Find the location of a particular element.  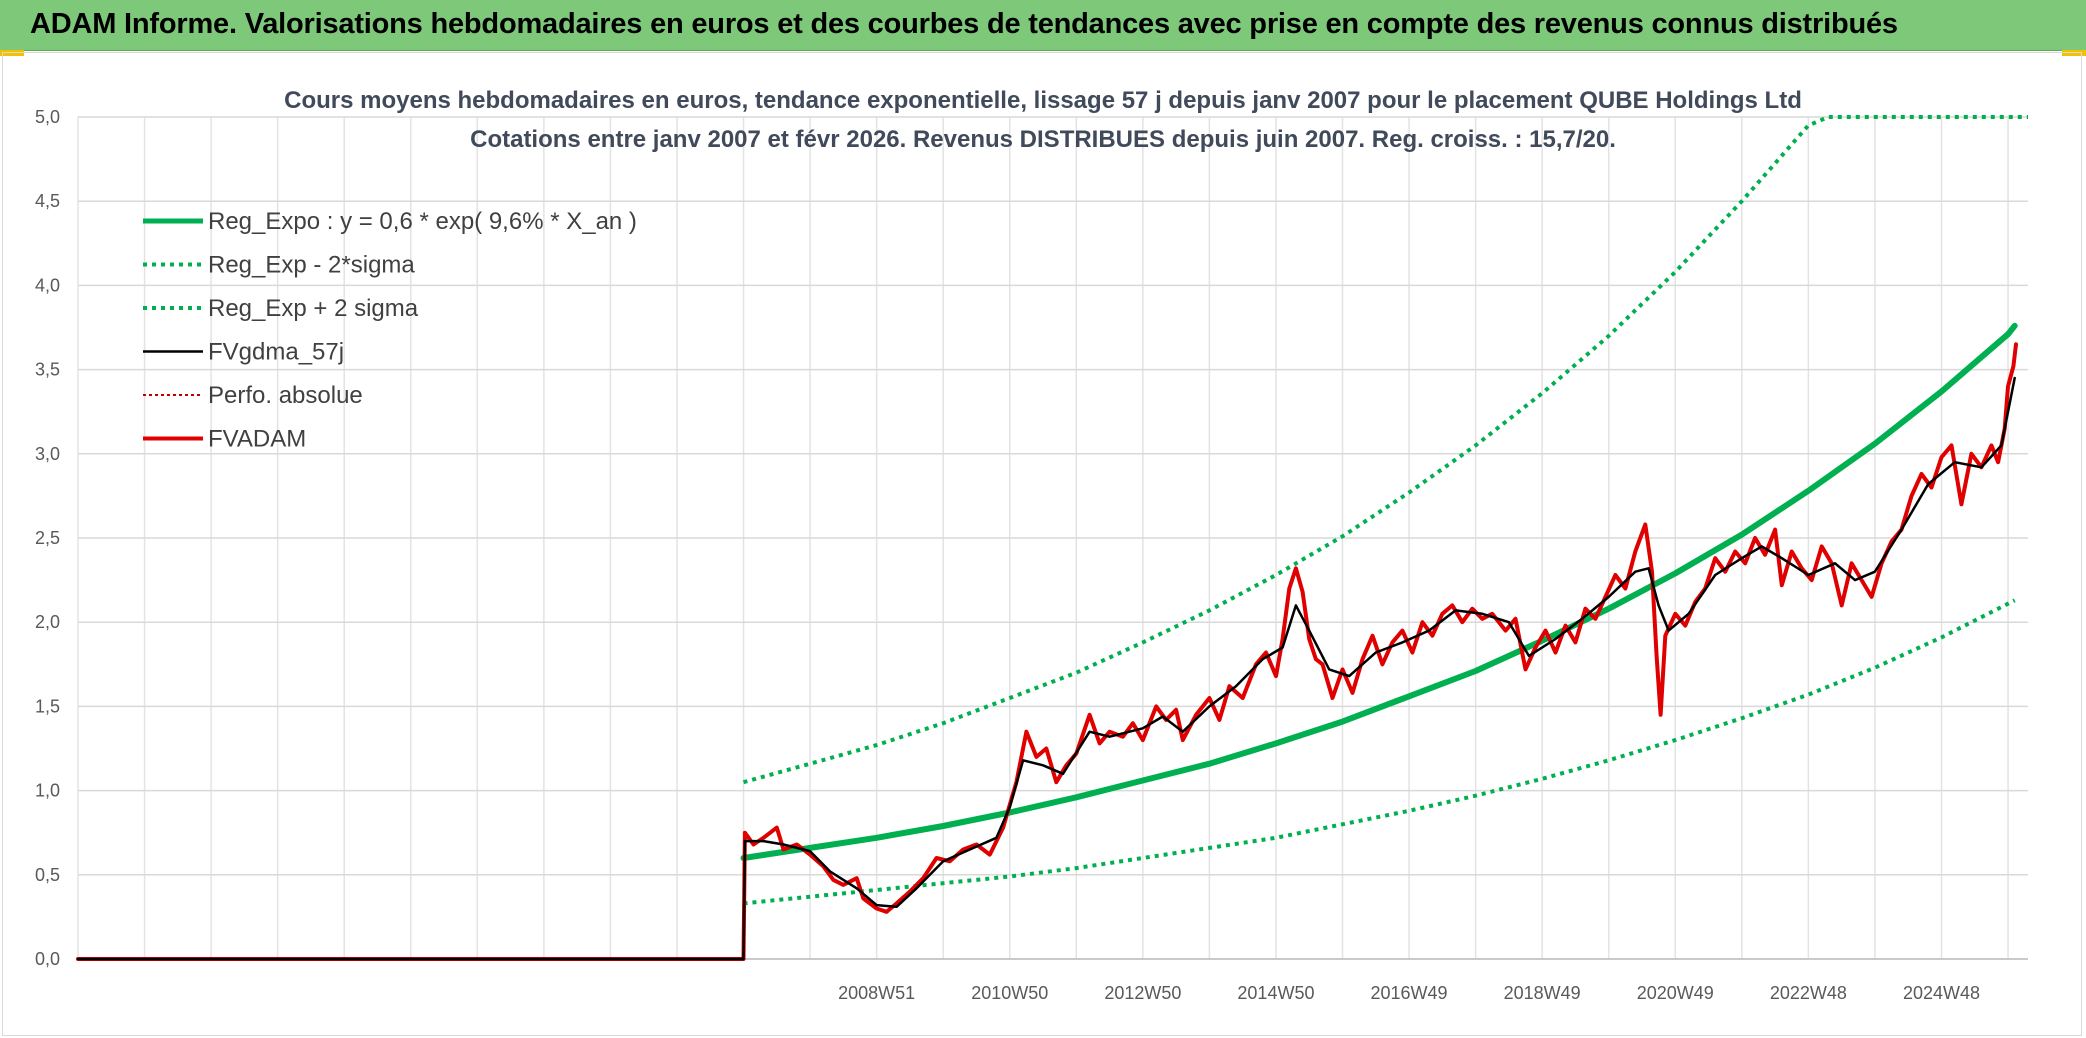

x-tick-label: 2014W50 is located at coordinates (1275, 993).